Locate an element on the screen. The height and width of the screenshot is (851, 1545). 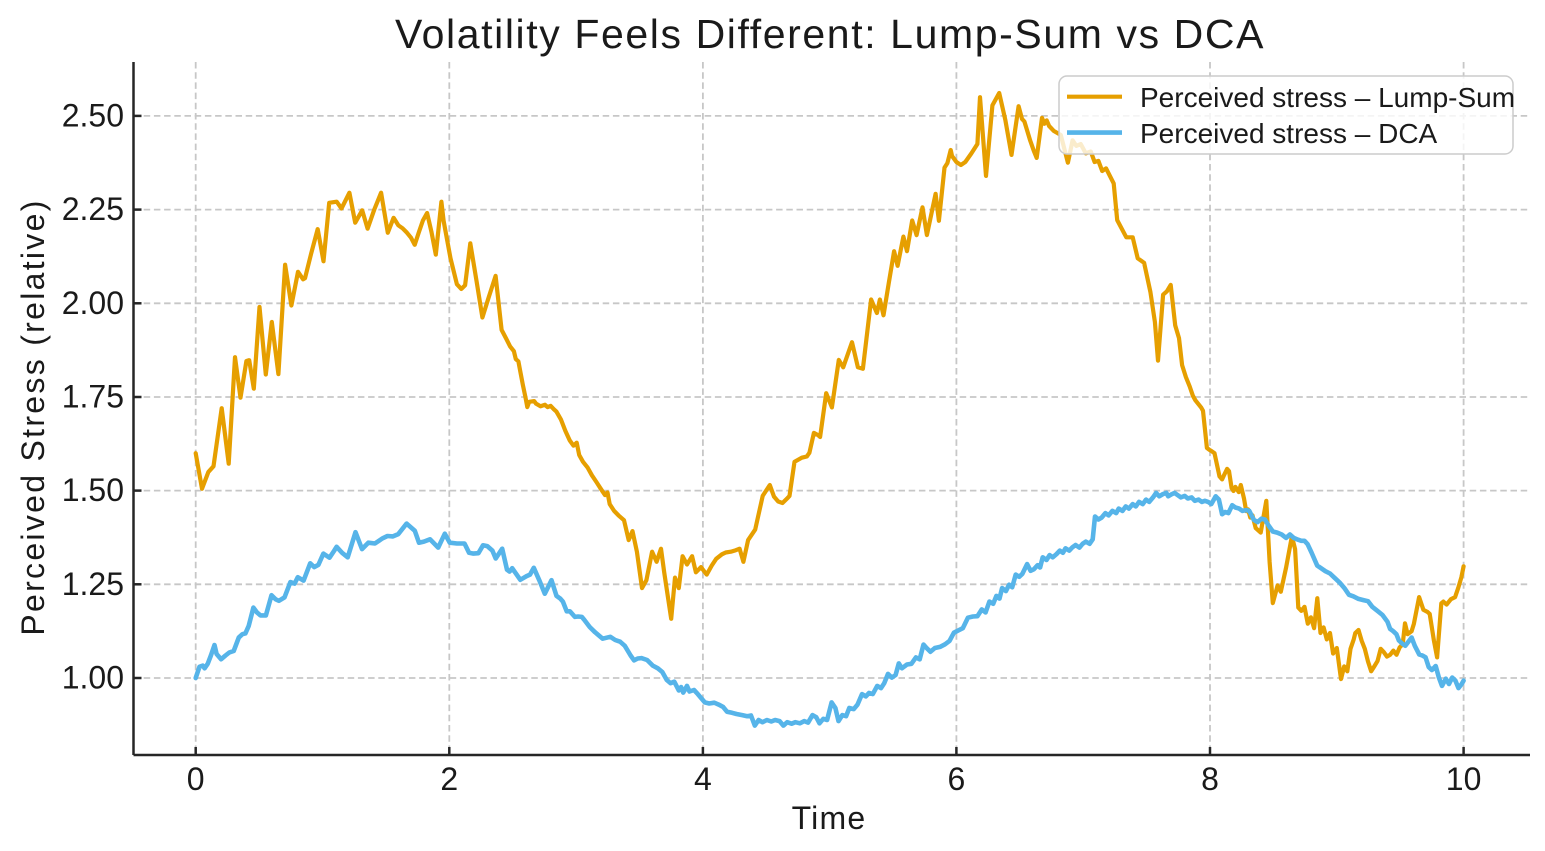
svg-text: 2.25 is located at coordinates (93, 209).